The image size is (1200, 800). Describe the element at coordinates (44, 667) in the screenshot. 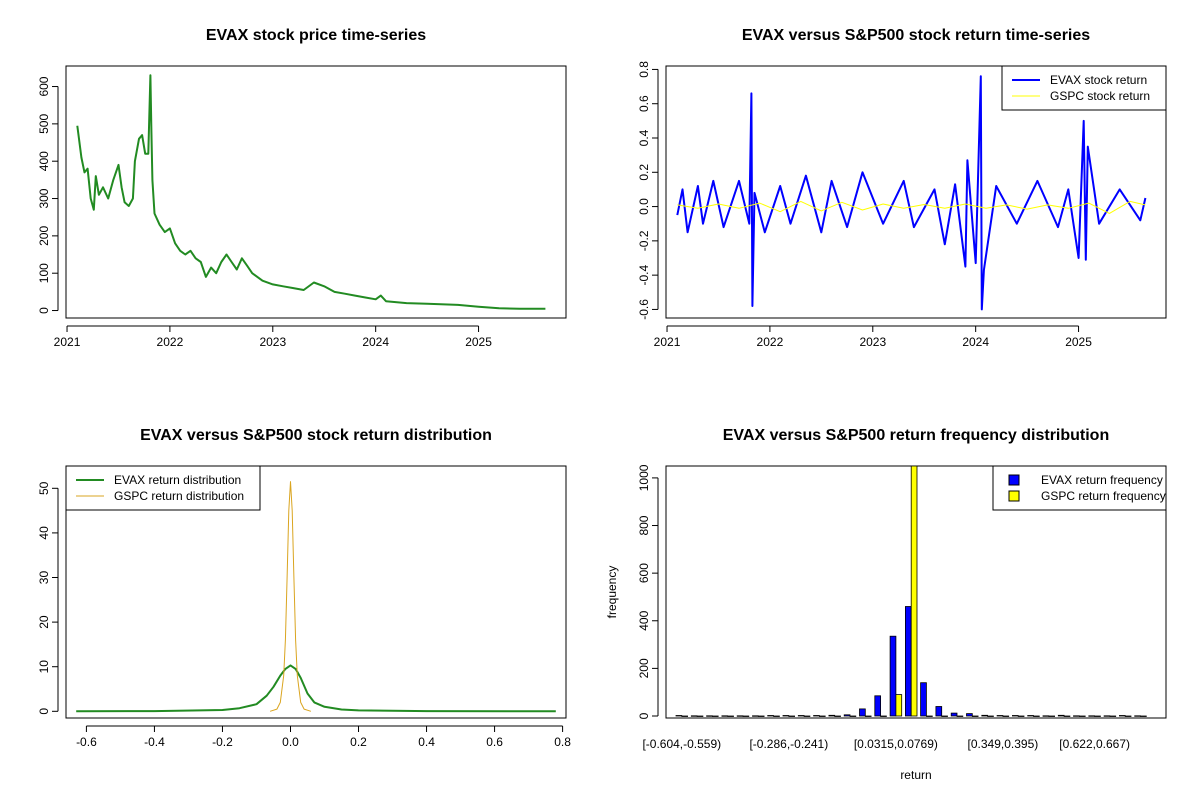

I see `y-tick-label: 10` at that location.